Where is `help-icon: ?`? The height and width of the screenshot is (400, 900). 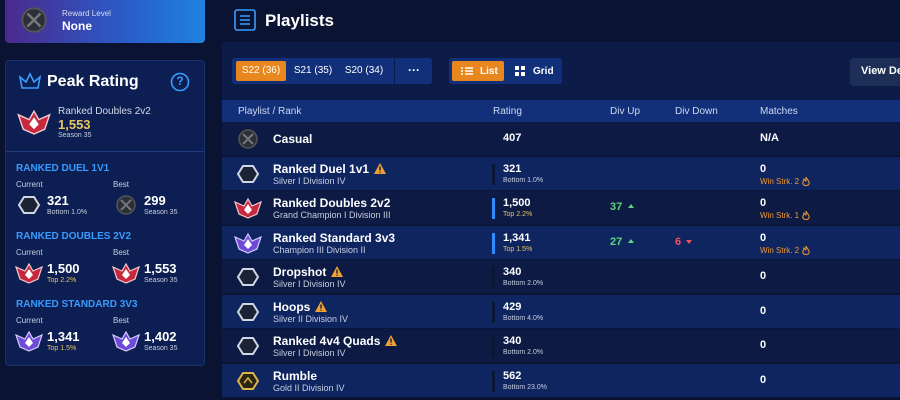
help-icon: ? is located at coordinates (180, 81).